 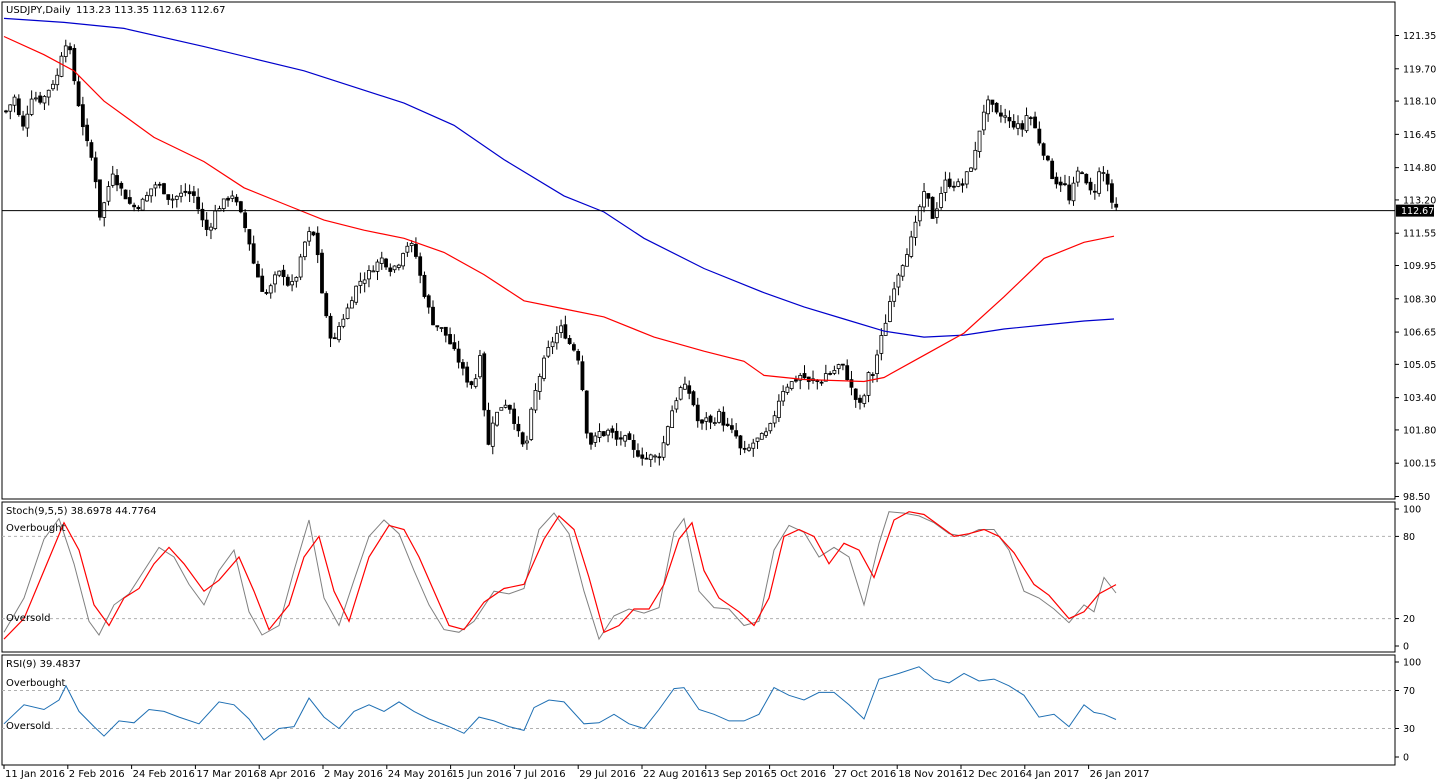 What do you see at coordinates (97, 774) in the screenshot?
I see `time-tick-label: 2 Feb 2016` at bounding box center [97, 774].